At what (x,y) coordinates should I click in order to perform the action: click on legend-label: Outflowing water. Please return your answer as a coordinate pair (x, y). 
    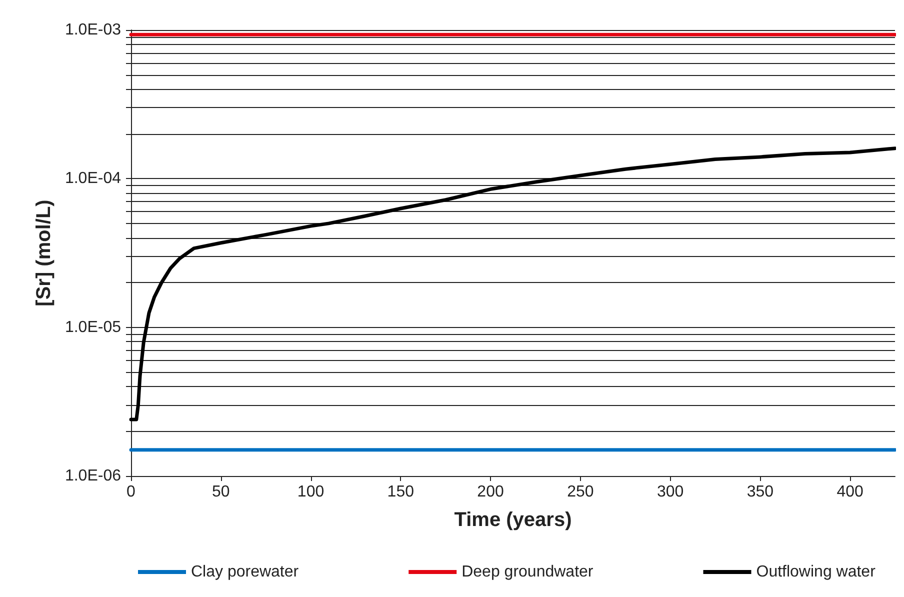
    Looking at the image, I should click on (816, 572).